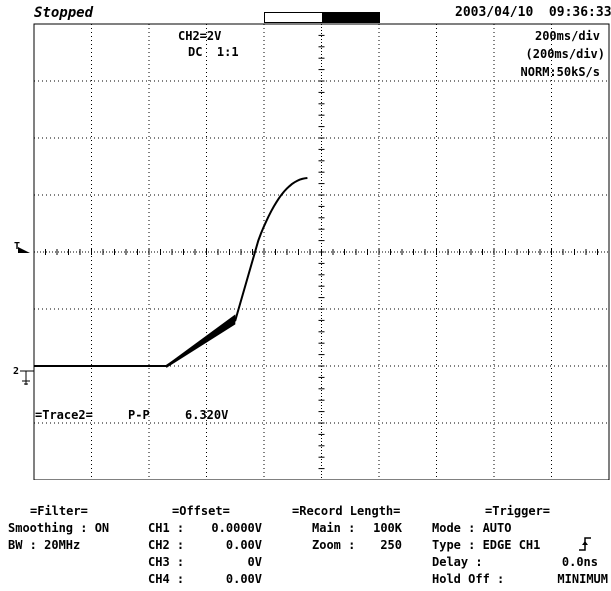 Image resolution: width=611 pixels, height=591 pixels. What do you see at coordinates (27, 377) in the screenshot?
I see `ch2-ground-marker` at bounding box center [27, 377].